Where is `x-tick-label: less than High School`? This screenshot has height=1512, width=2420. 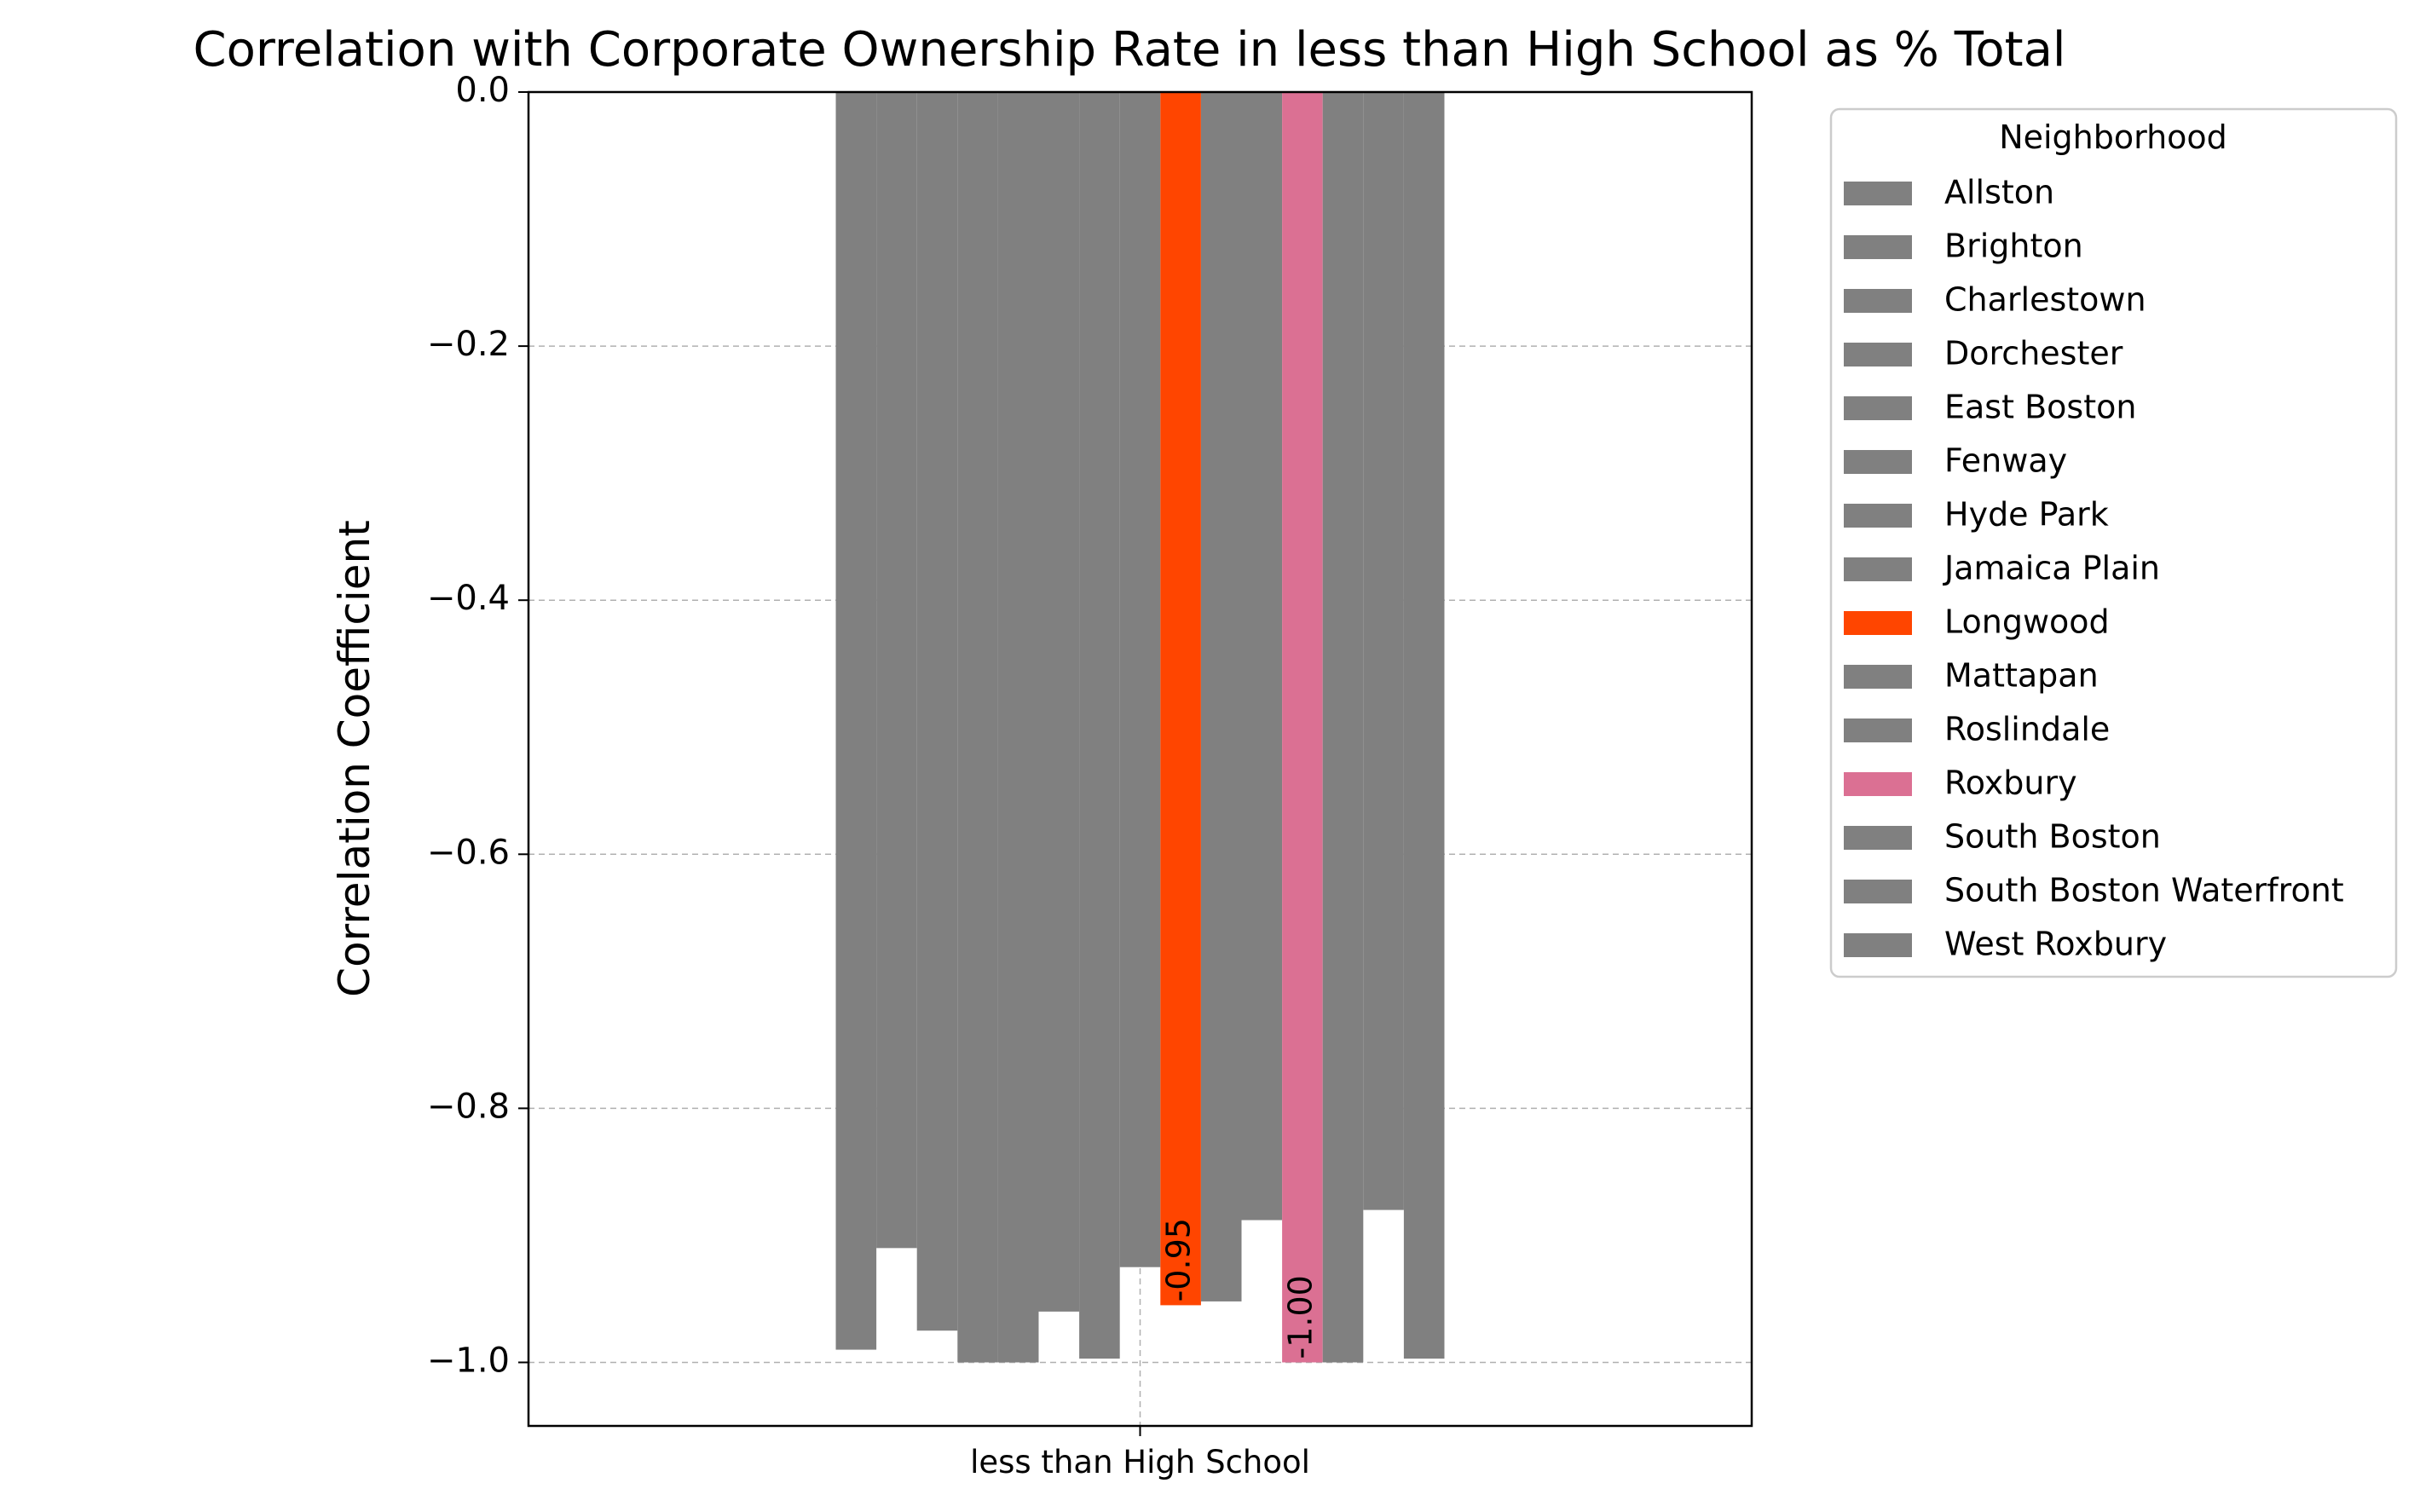 x-tick-label: less than High School is located at coordinates (1140, 1462).